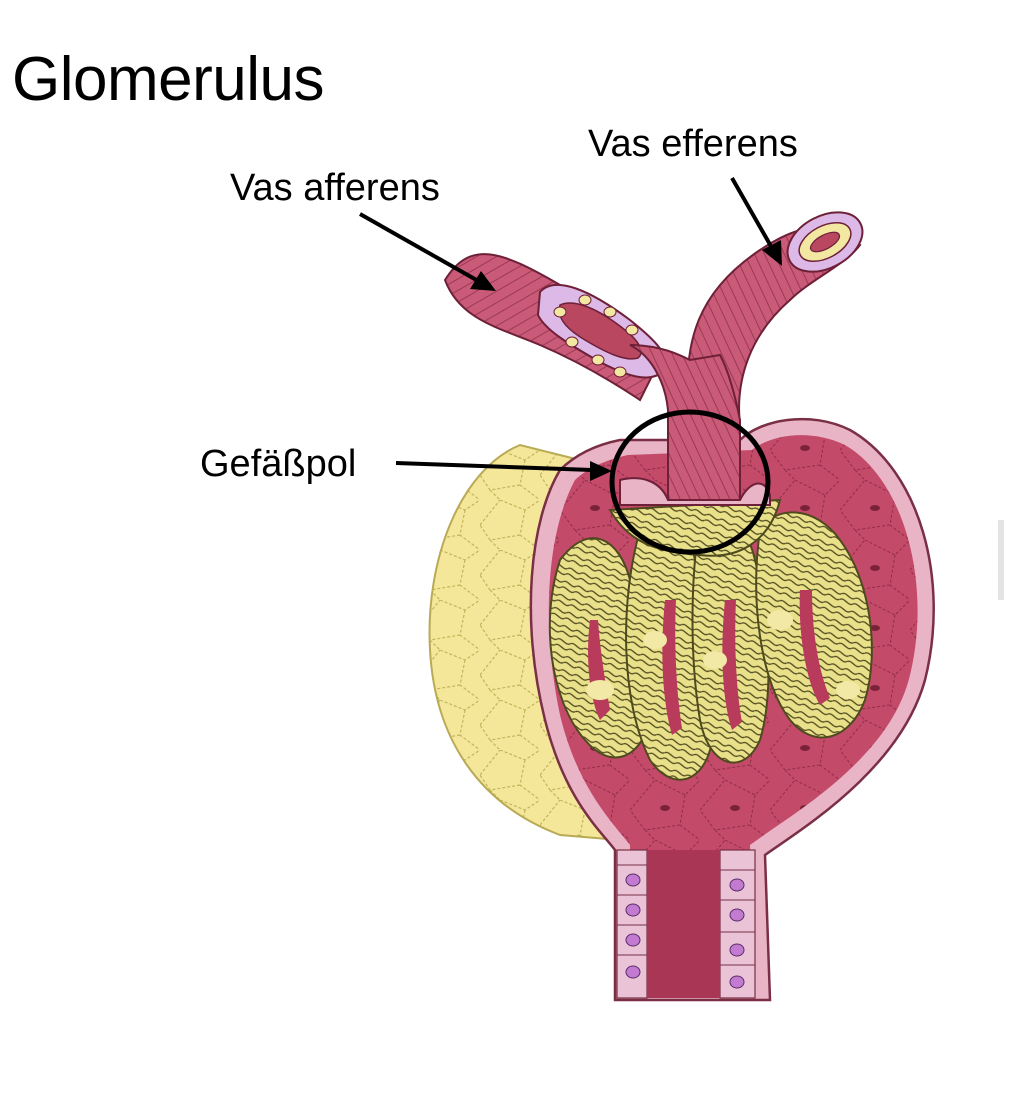 The width and height of the screenshot is (1013, 1120). I want to click on label-vas-afferens: Vas afferens, so click(335, 188).